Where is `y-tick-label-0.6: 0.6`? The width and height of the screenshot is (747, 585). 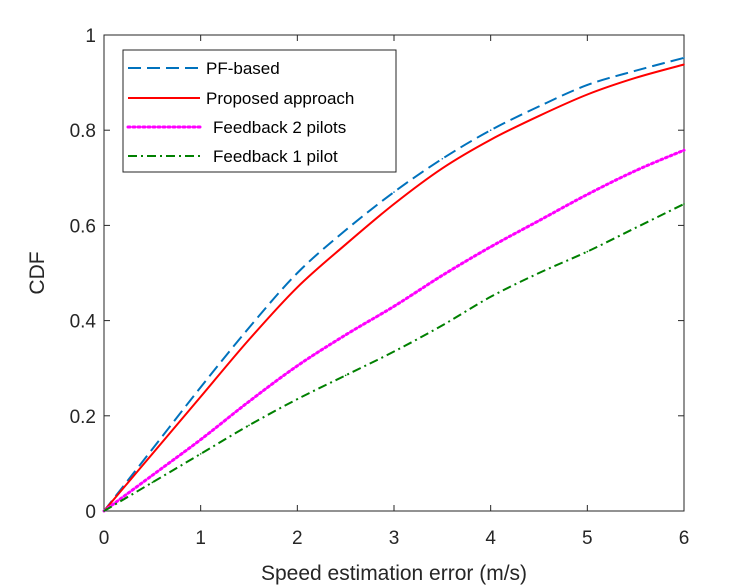 y-tick-label-0.6: 0.6 is located at coordinates (83, 226).